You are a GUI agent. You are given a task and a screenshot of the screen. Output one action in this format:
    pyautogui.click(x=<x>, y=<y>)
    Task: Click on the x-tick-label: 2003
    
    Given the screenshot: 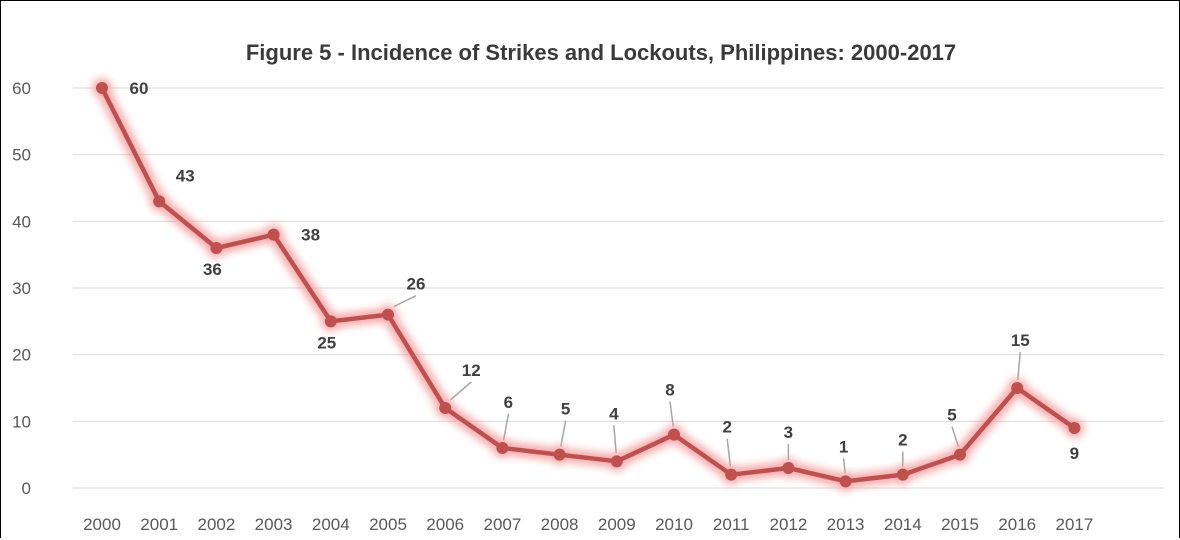 What is the action you would take?
    pyautogui.click(x=274, y=524)
    